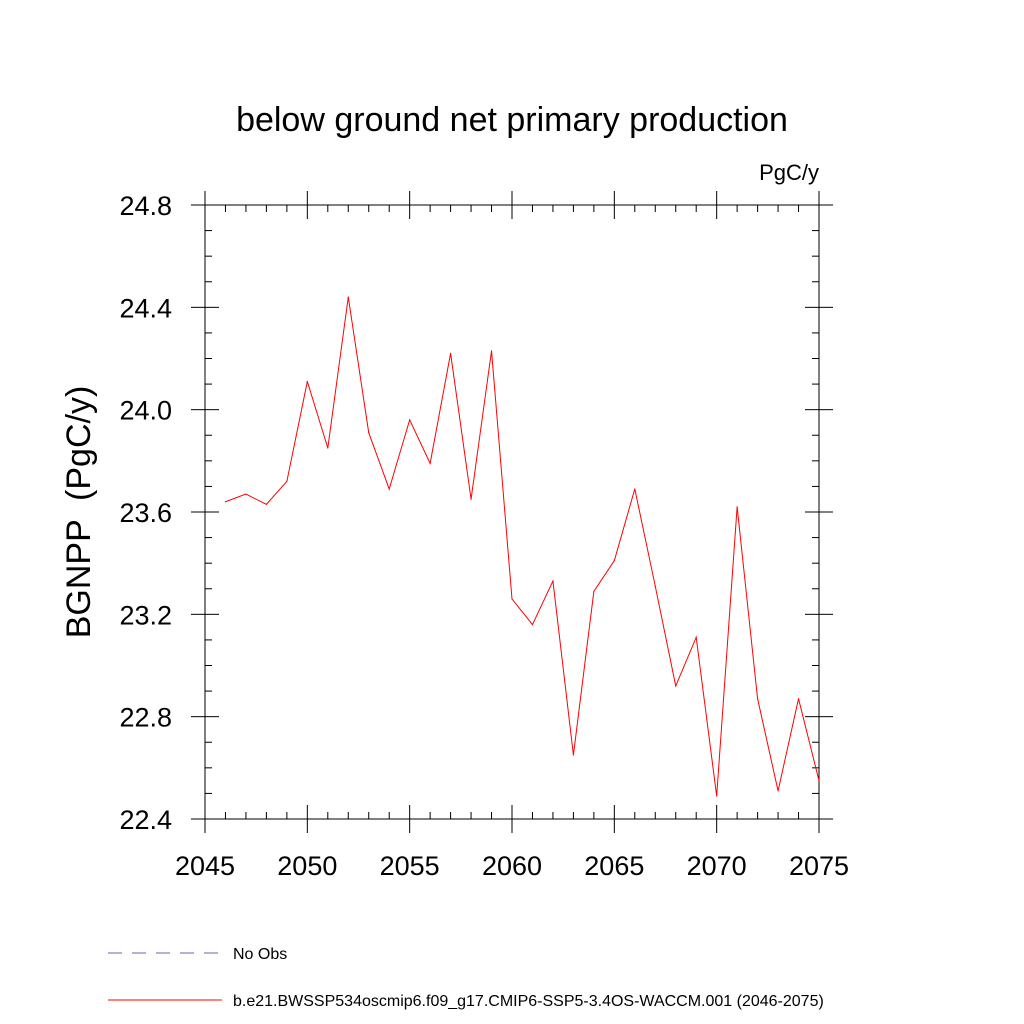 This screenshot has height=1024, width=1024. I want to click on x-tick-label: 2055, so click(410, 866).